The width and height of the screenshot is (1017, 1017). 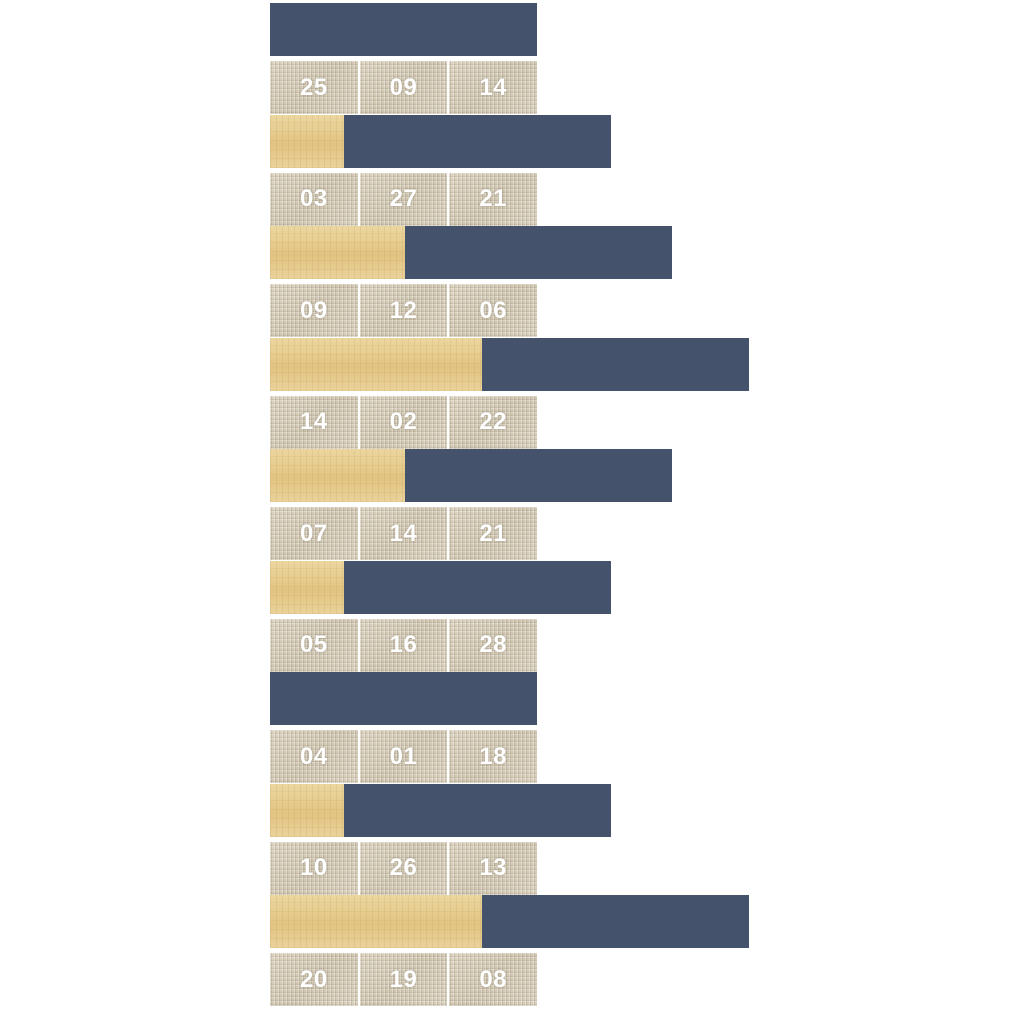 I want to click on digit-row-5: 07 14 21, so click(x=404, y=533).